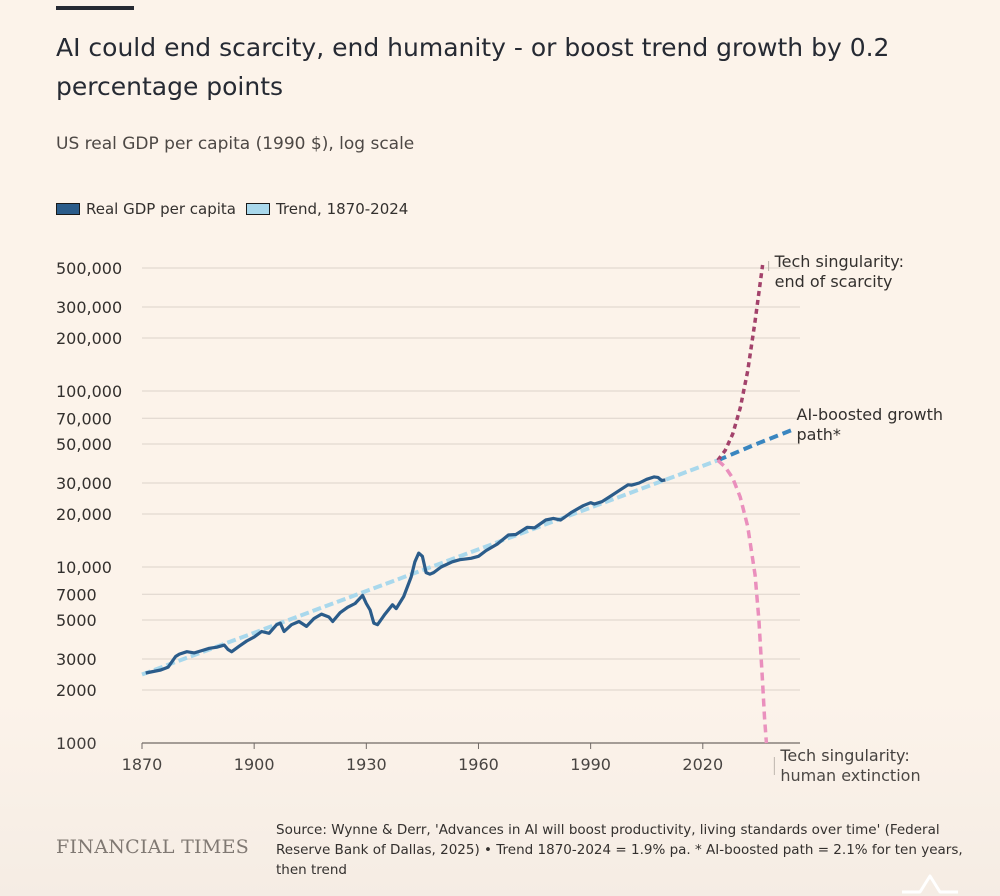 This screenshot has height=896, width=1000. I want to click on financial-times-logo: FINANCIAL TIMES, so click(153, 847).